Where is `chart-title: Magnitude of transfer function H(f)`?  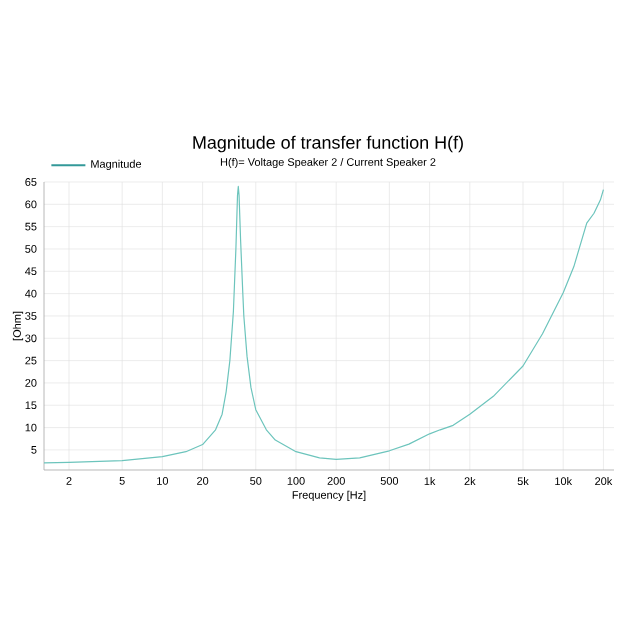
chart-title: Magnitude of transfer function H(f) is located at coordinates (328, 144).